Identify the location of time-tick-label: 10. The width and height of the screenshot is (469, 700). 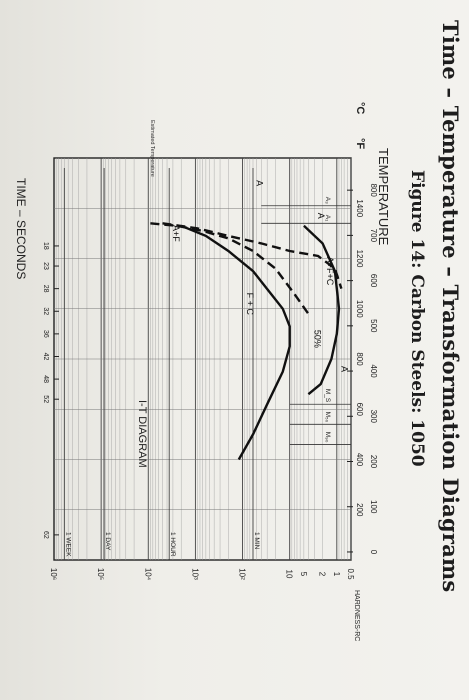
(289, 574).